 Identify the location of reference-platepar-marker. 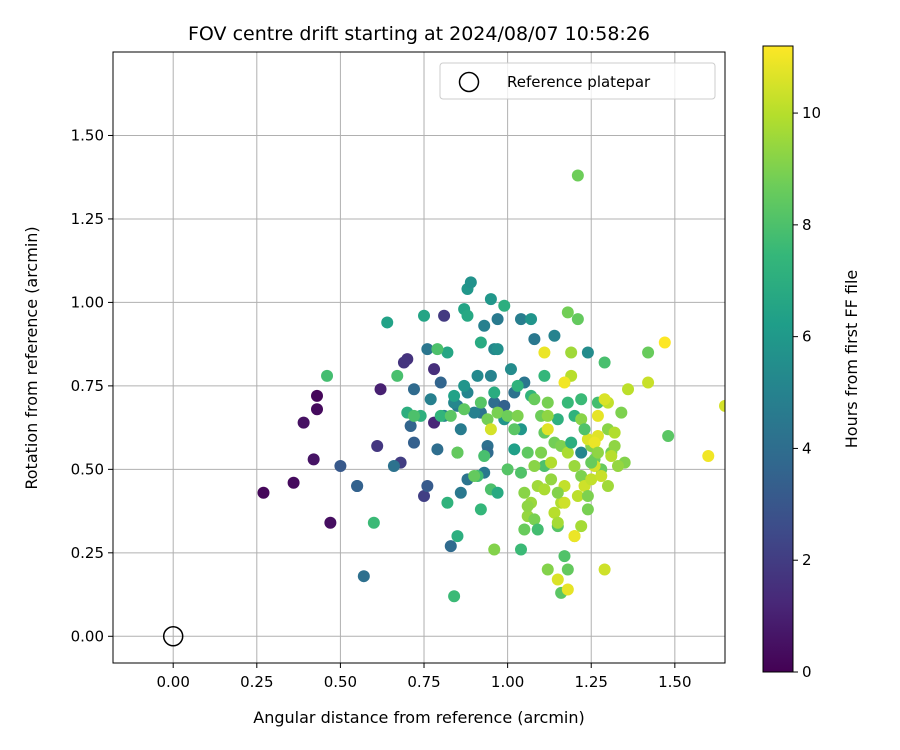
(173, 636).